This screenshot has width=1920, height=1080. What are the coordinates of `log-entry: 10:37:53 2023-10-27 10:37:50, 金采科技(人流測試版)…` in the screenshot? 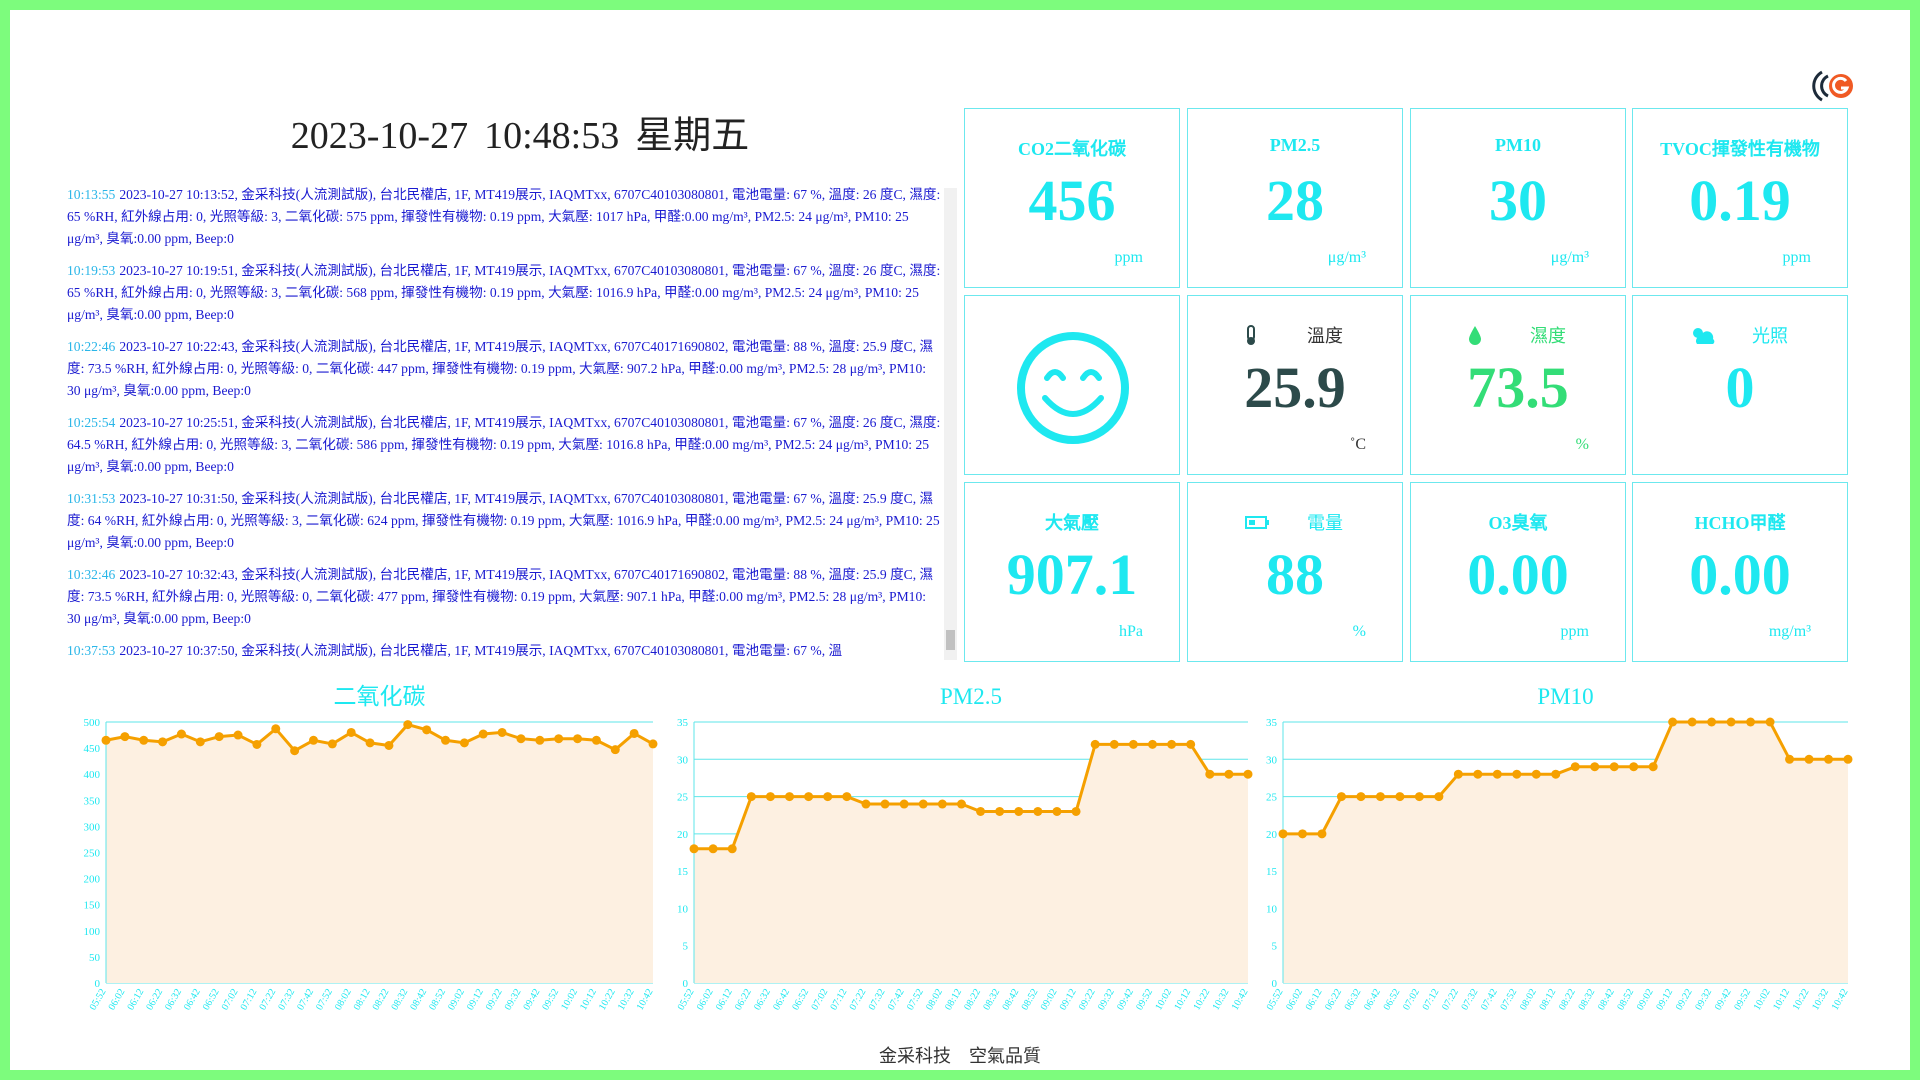 It's located at (505, 651).